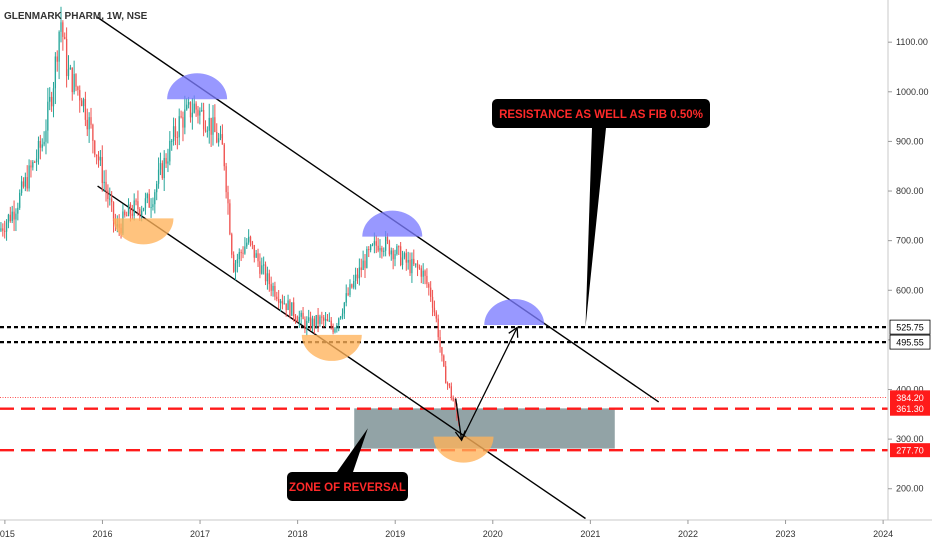 The width and height of the screenshot is (932, 550). I want to click on x-tick-label: 2020, so click(493, 534).